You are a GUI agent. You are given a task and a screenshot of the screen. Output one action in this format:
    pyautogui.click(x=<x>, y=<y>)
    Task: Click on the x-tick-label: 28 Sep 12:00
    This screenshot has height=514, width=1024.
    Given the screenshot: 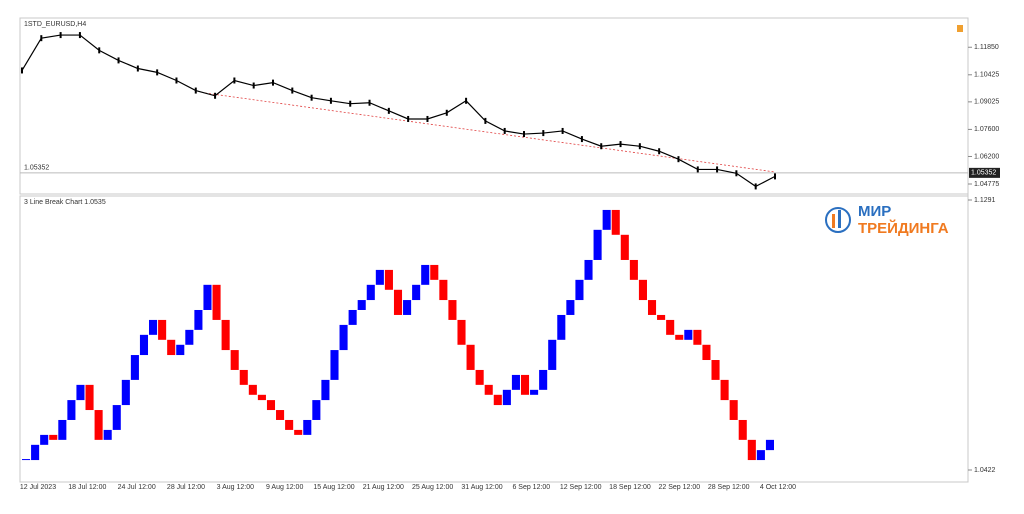 What is the action you would take?
    pyautogui.click(x=729, y=487)
    